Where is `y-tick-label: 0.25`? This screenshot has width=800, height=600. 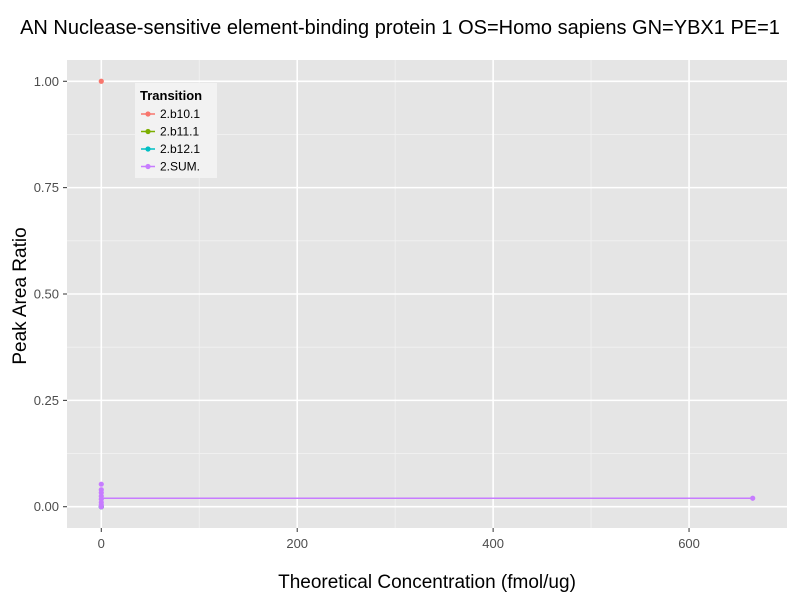 y-tick-label: 0.25 is located at coordinates (46, 400).